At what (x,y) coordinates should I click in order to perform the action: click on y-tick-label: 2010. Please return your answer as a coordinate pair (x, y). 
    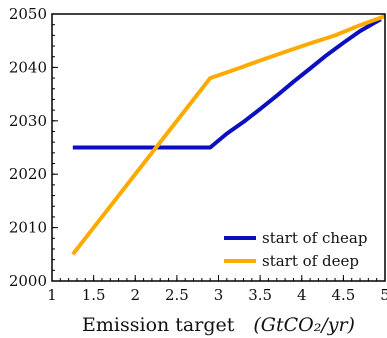
    Looking at the image, I should click on (28, 228).